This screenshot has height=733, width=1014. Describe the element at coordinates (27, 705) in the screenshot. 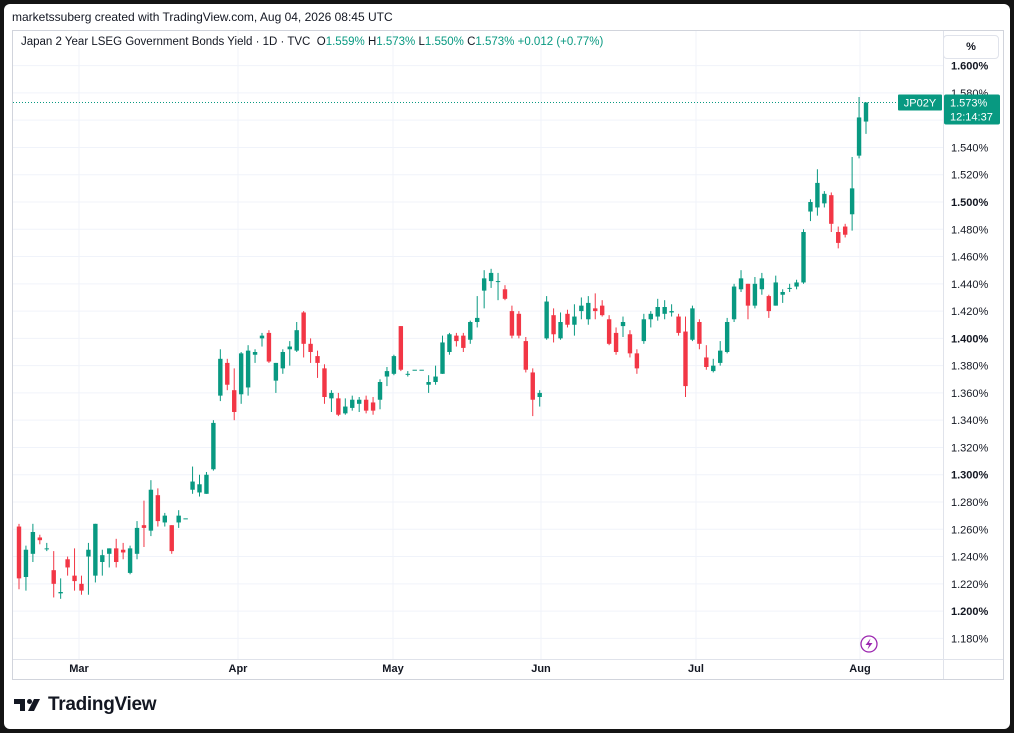

I see `tradingview-logo-icon` at that location.